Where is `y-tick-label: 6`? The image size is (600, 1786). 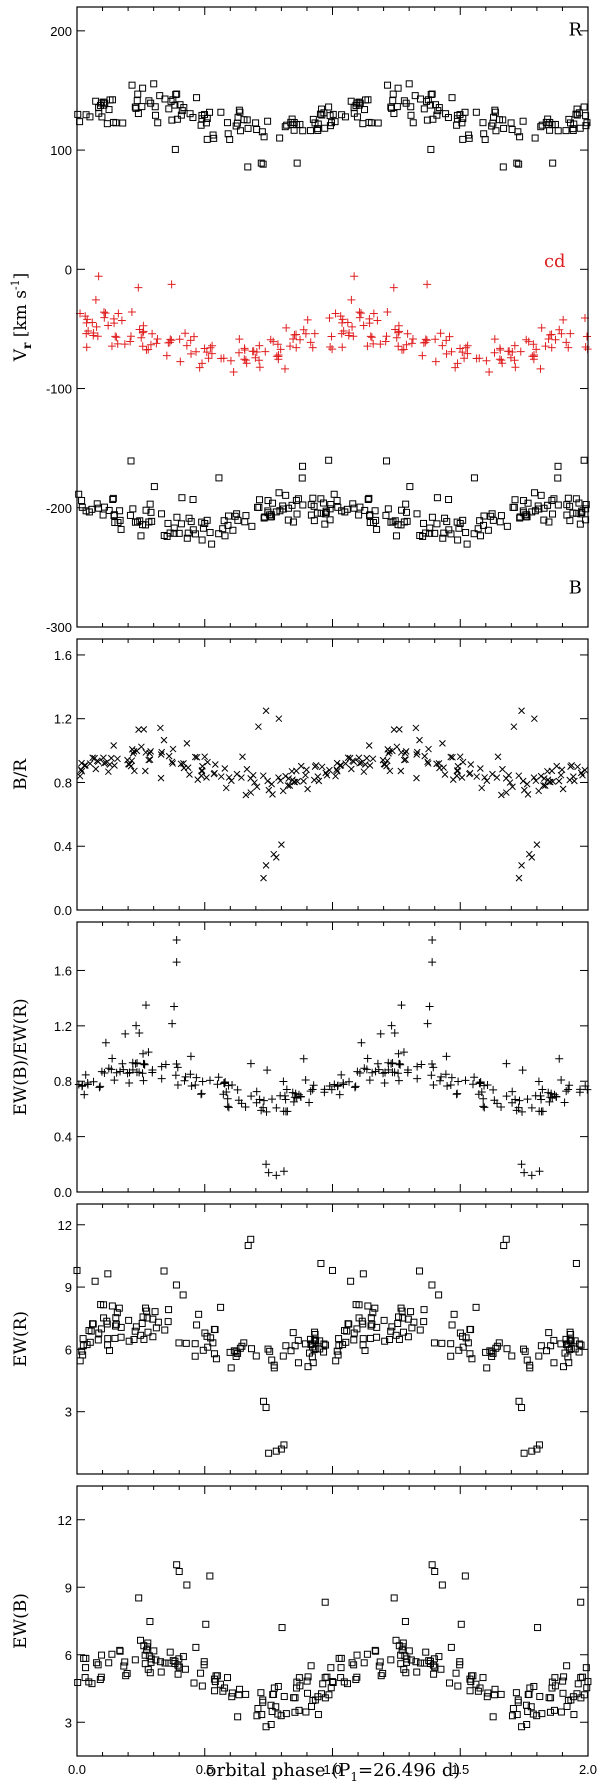 y-tick-label: 6 is located at coordinates (68, 1655).